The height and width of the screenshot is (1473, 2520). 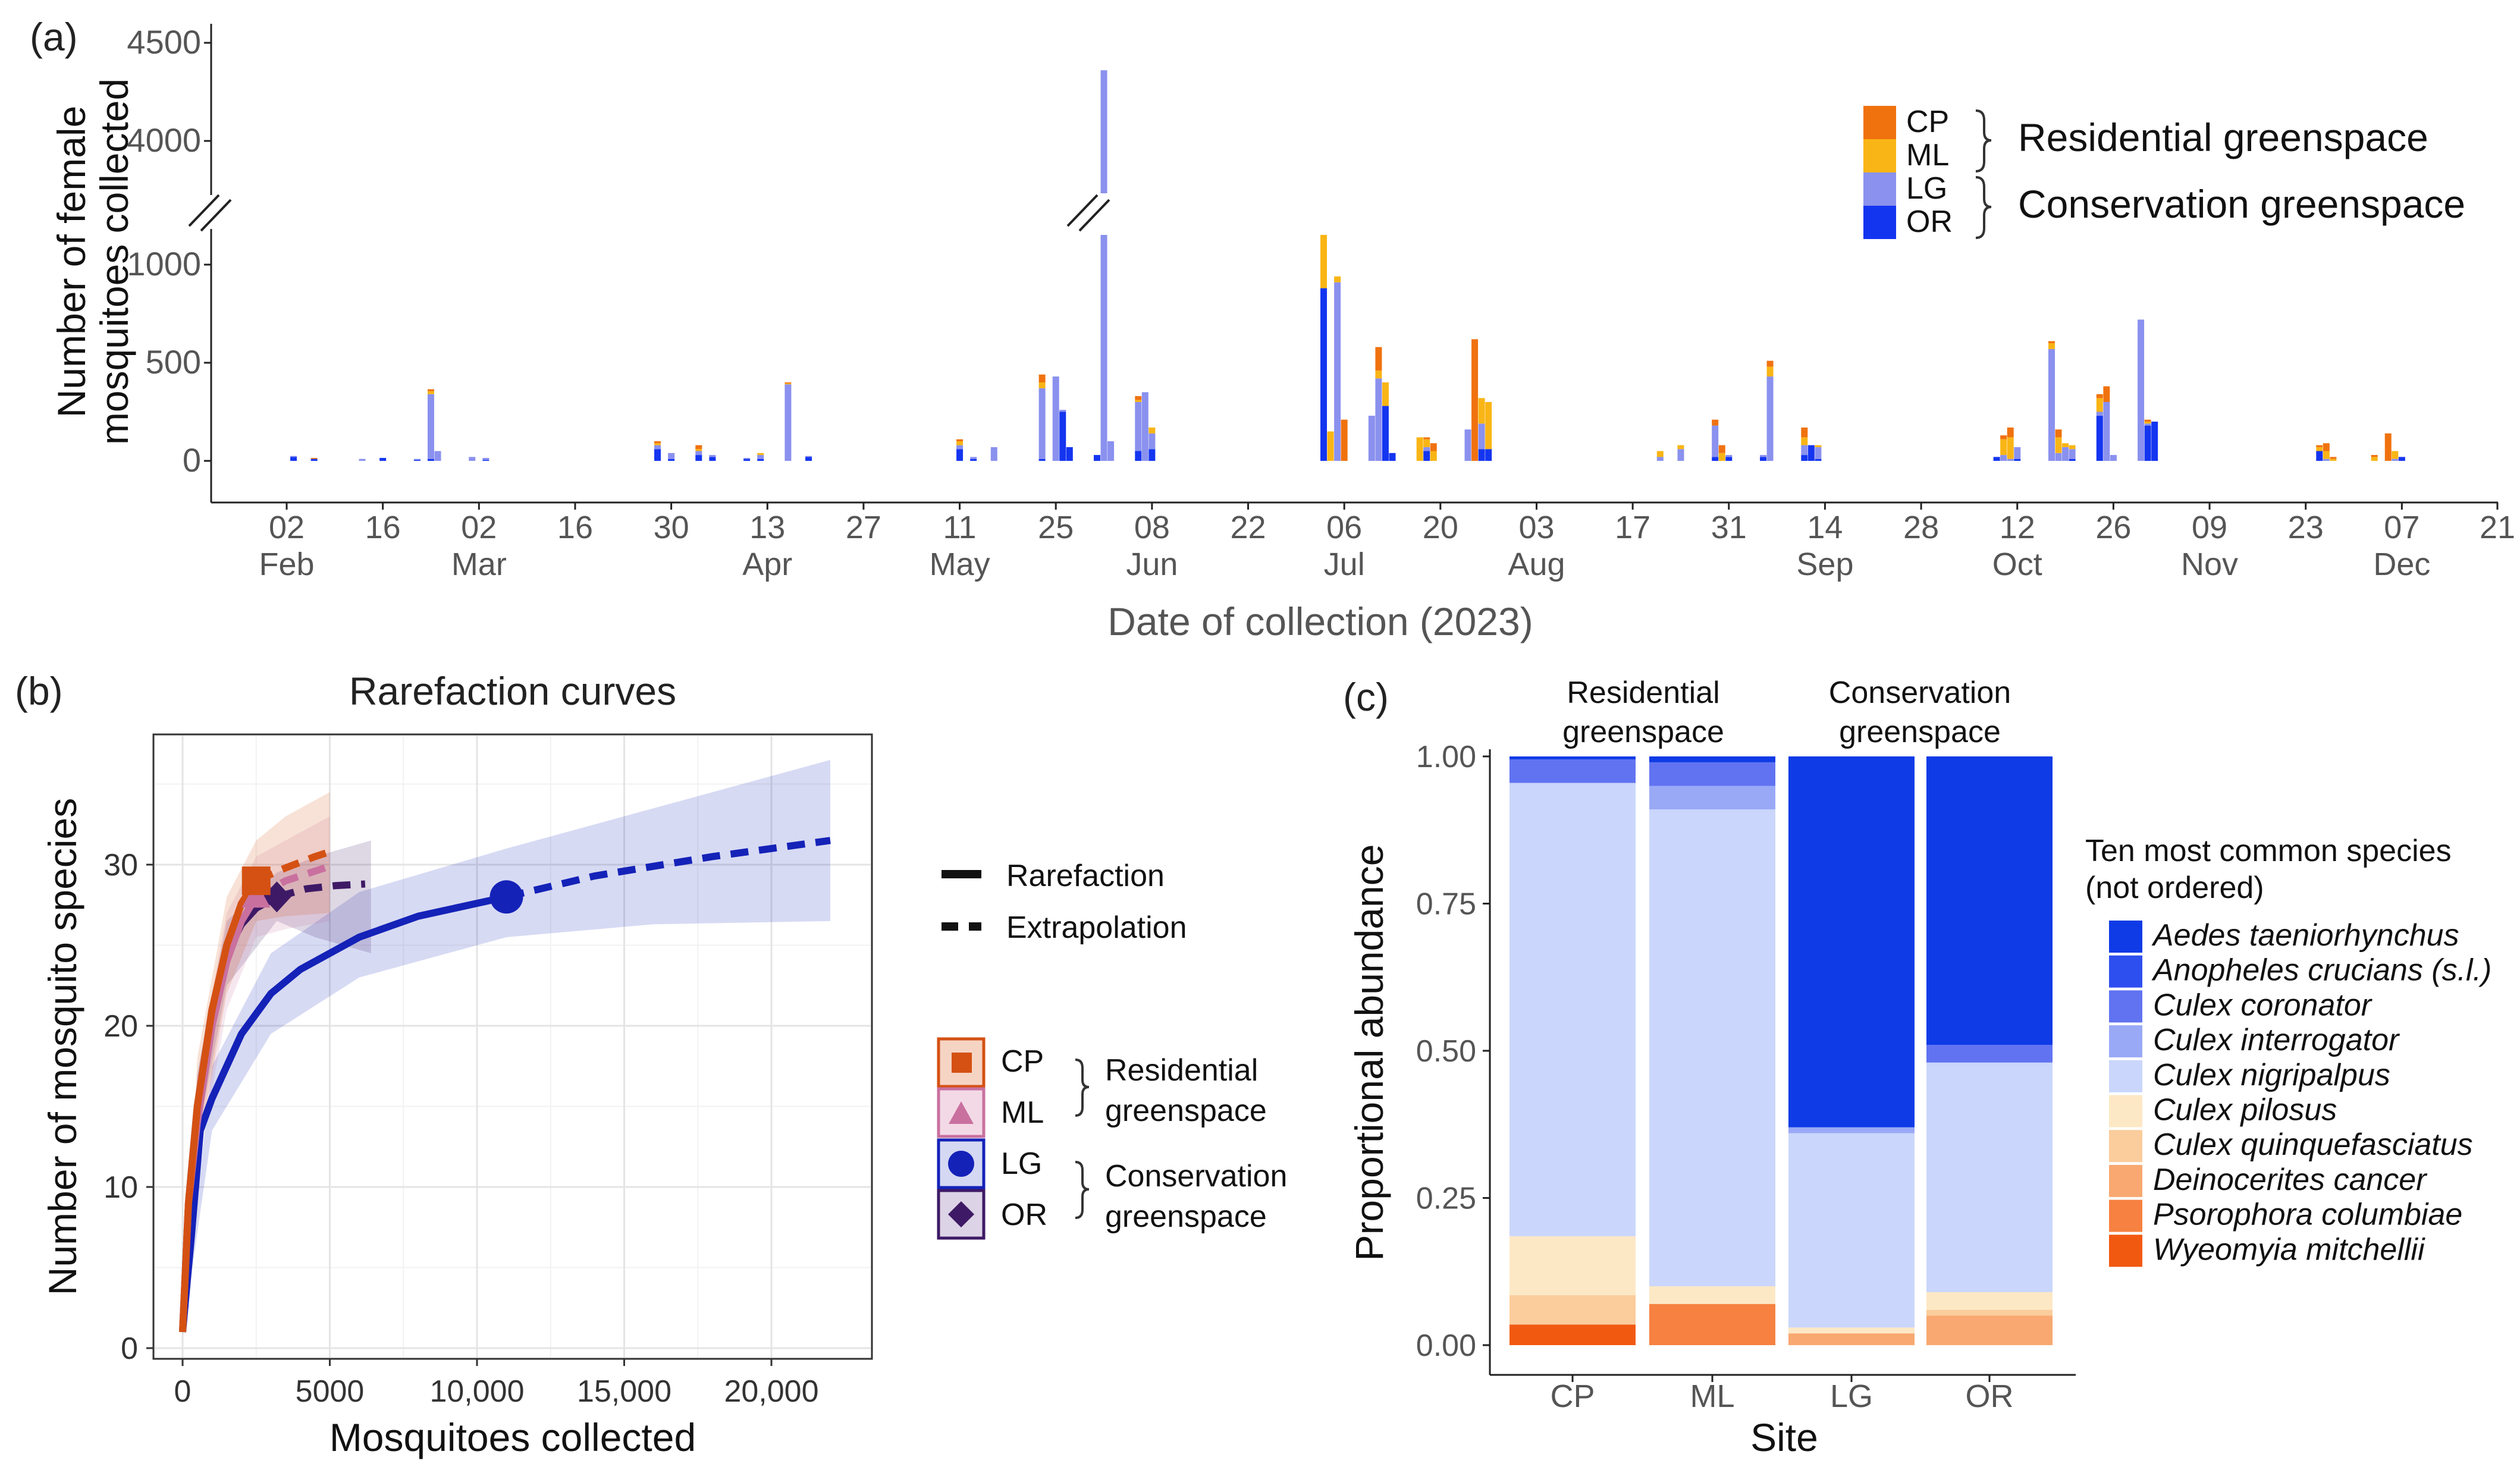 What do you see at coordinates (1446, 1345) in the screenshot?
I see `ytick-label: 0.00` at bounding box center [1446, 1345].